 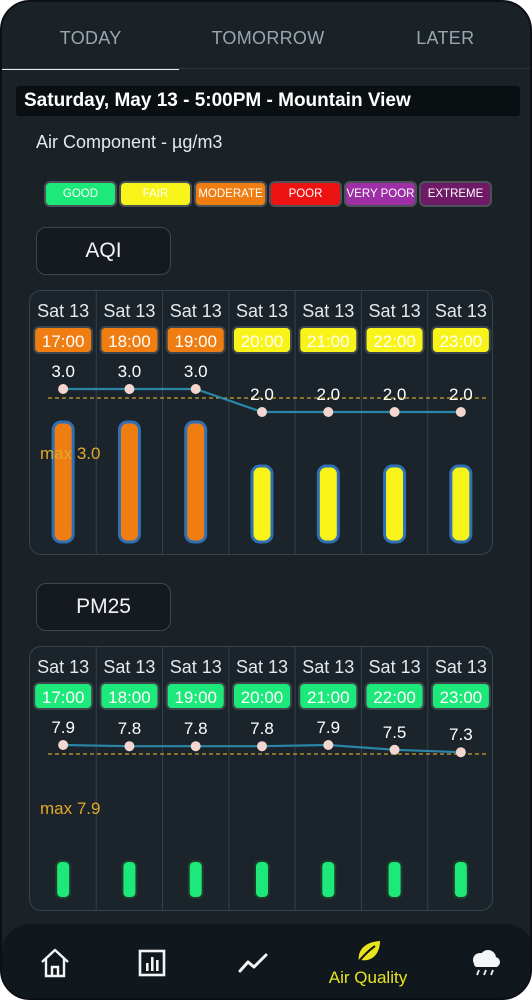 I want to click on tab-later: LATER, so click(x=445, y=38).